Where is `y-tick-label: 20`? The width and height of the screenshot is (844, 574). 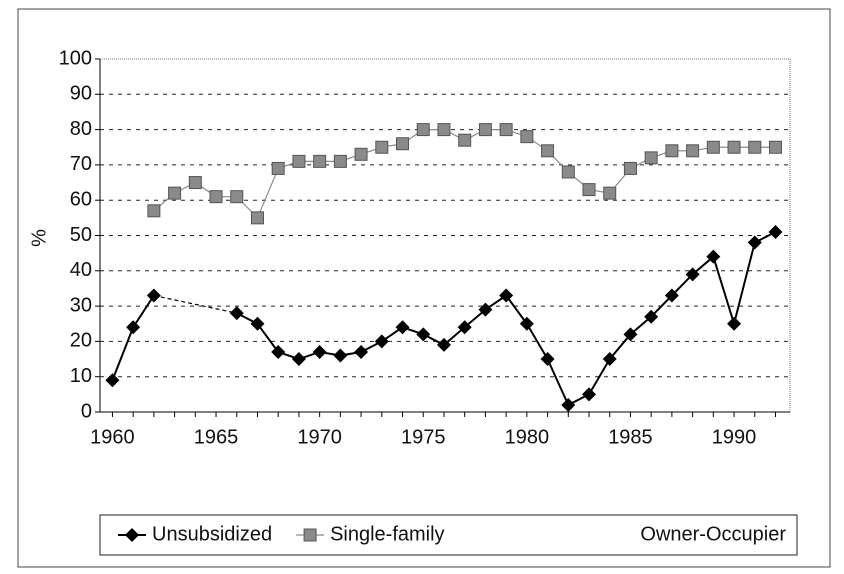
y-tick-label: 20 is located at coordinates (81, 341).